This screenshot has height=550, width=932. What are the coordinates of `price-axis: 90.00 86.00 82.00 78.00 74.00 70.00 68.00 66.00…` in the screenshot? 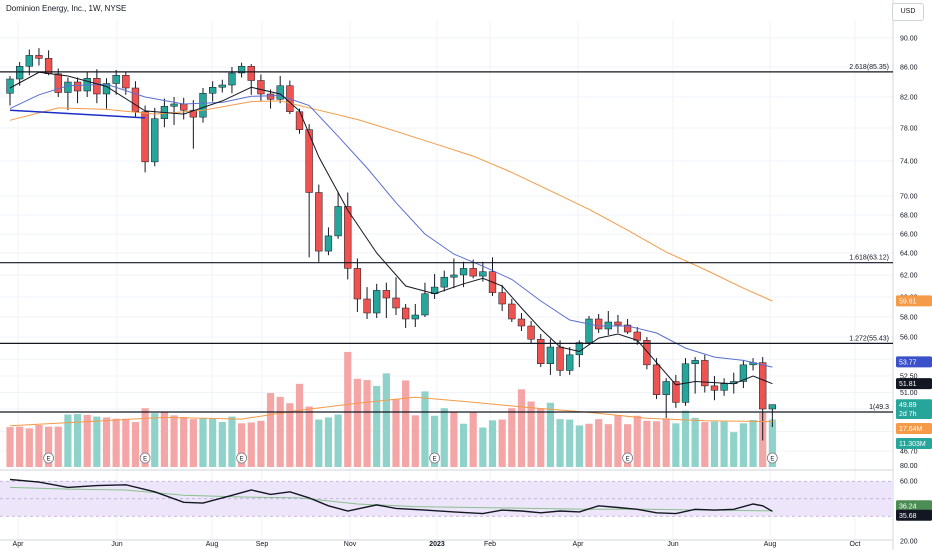 It's located at (909, 291).